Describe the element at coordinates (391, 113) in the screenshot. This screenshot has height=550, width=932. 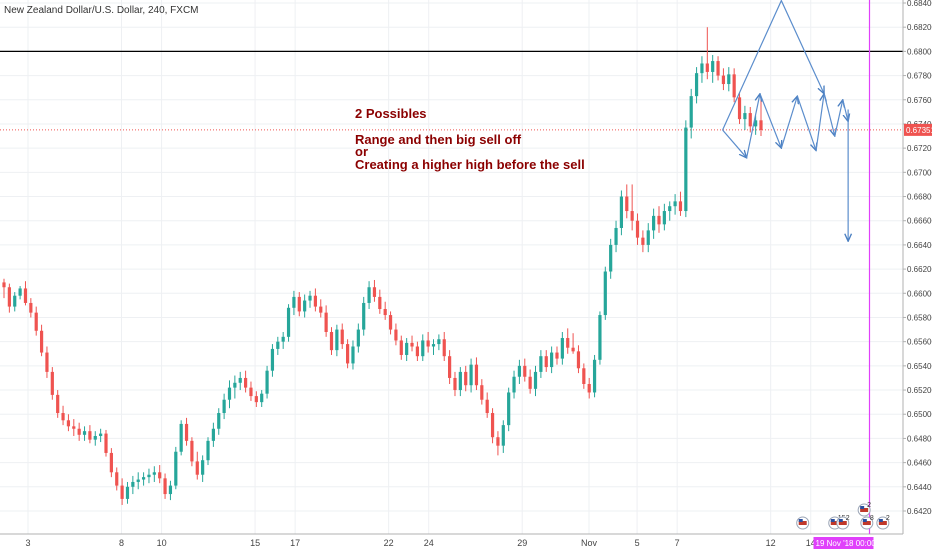
I see `annotation-line-1: 2 Possibles` at that location.